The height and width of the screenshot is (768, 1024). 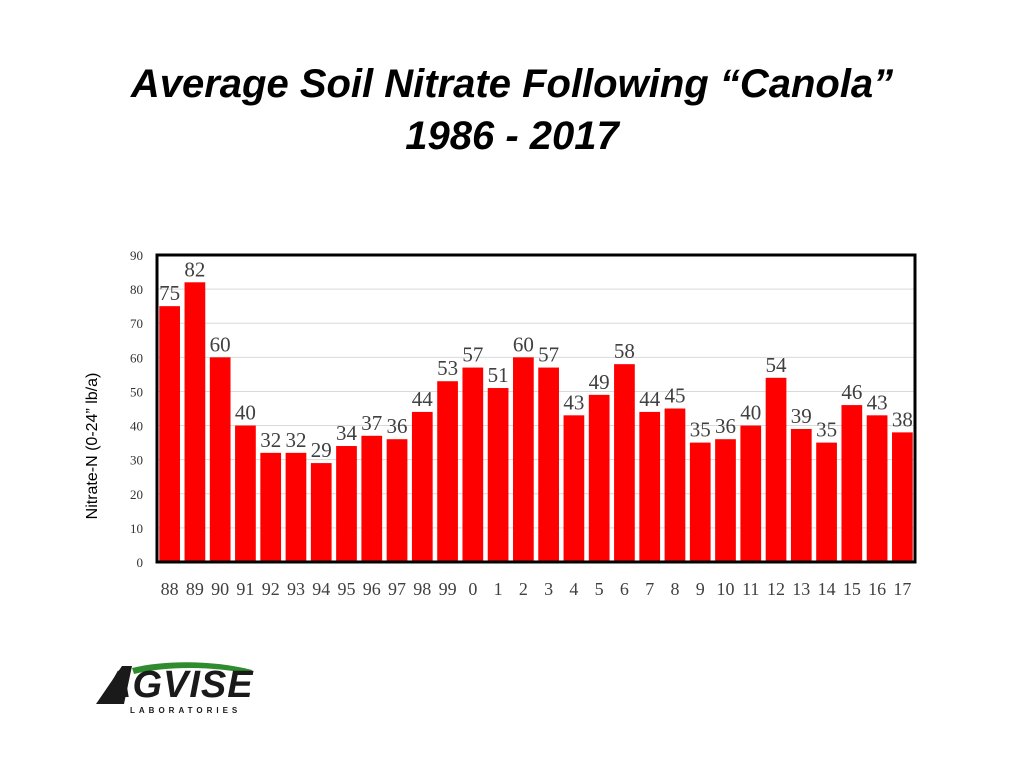 I want to click on logo-swoosh-icon, so click(x=174, y=683).